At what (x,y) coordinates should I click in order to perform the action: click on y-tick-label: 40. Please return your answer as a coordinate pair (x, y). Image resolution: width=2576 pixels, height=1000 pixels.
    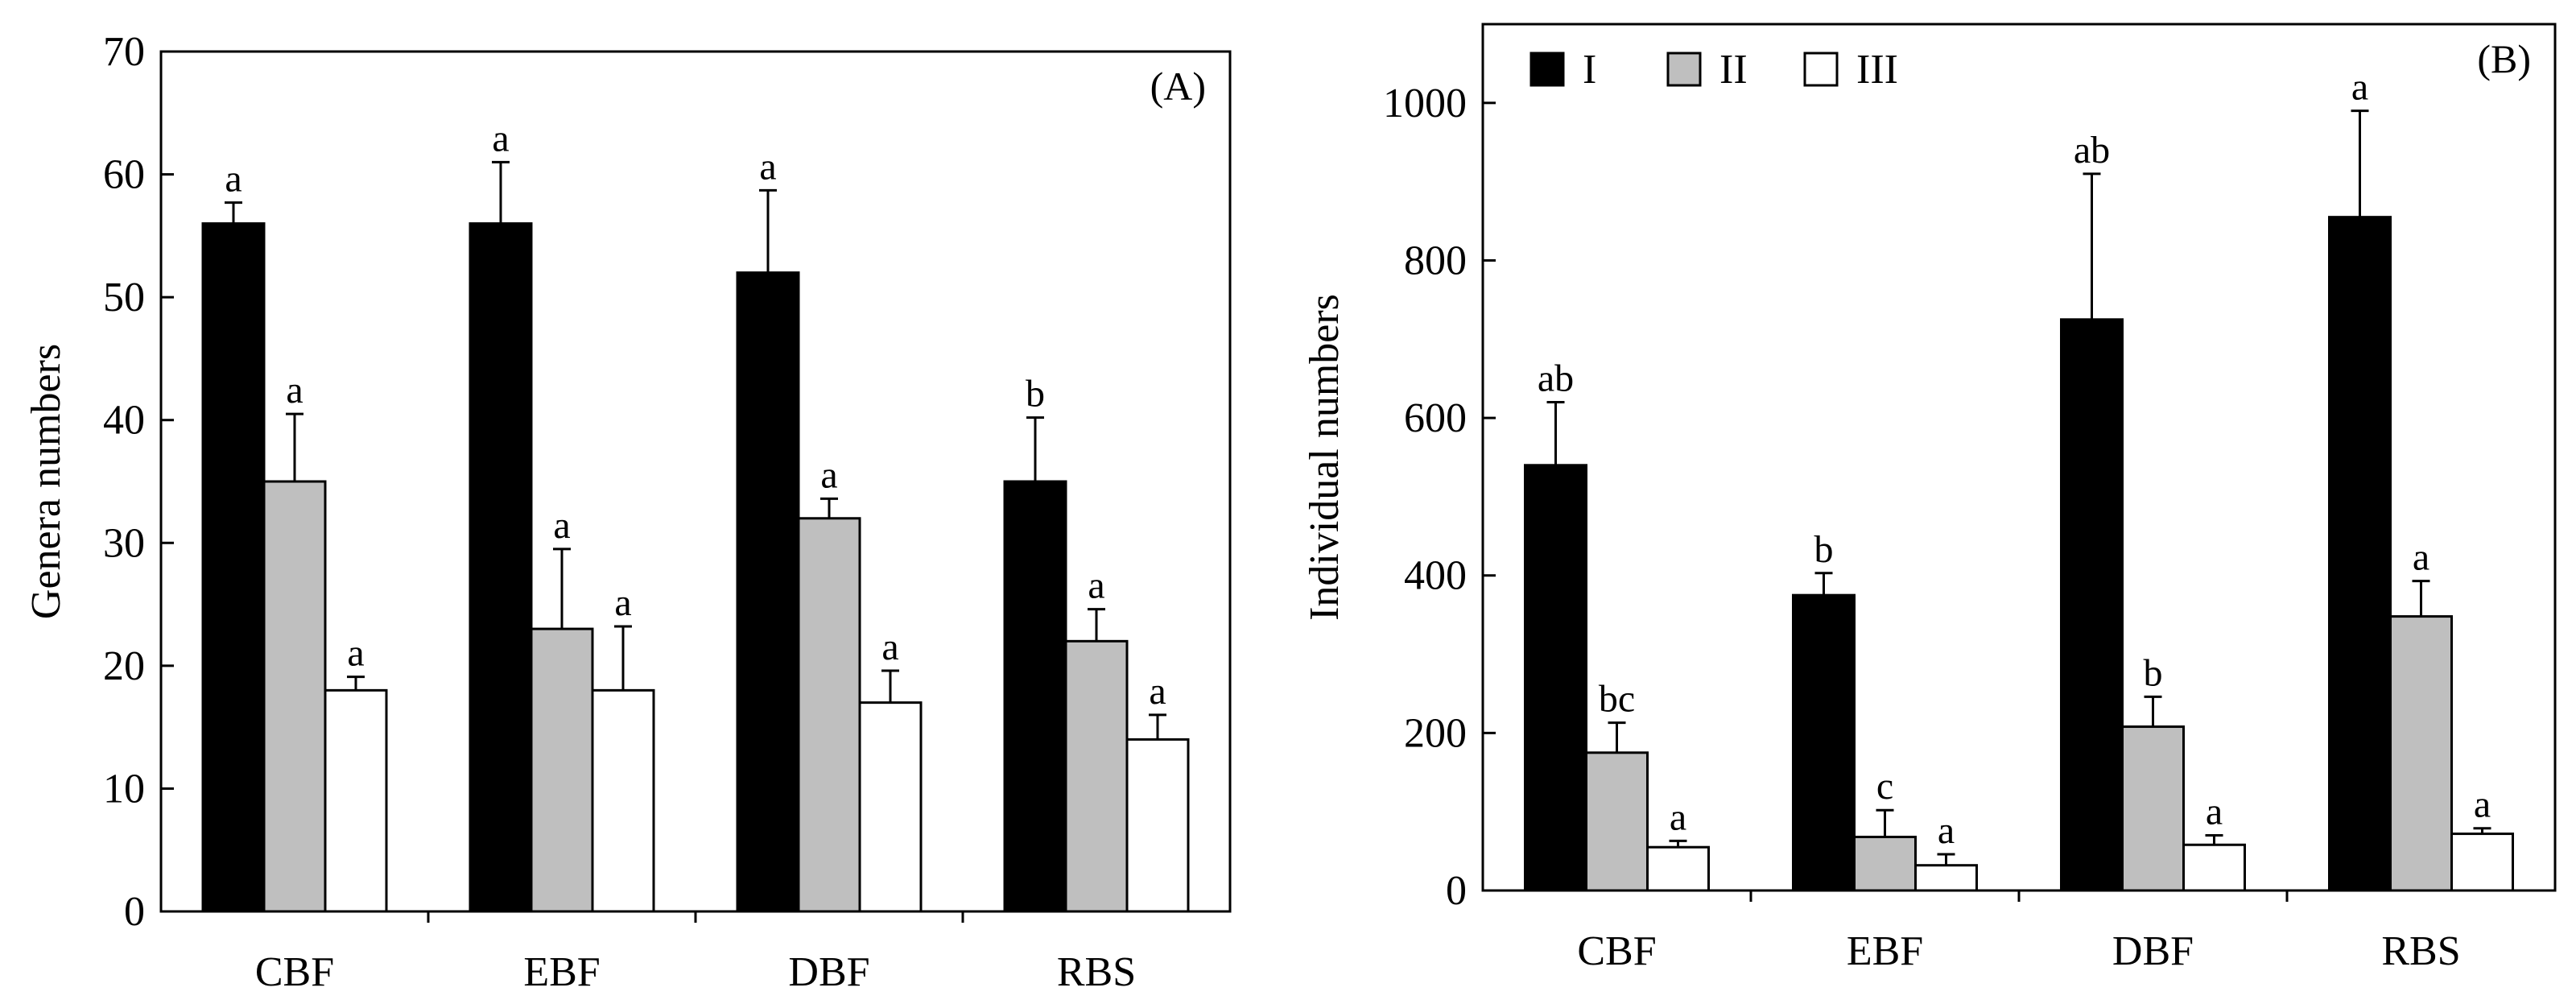
    Looking at the image, I should click on (124, 421).